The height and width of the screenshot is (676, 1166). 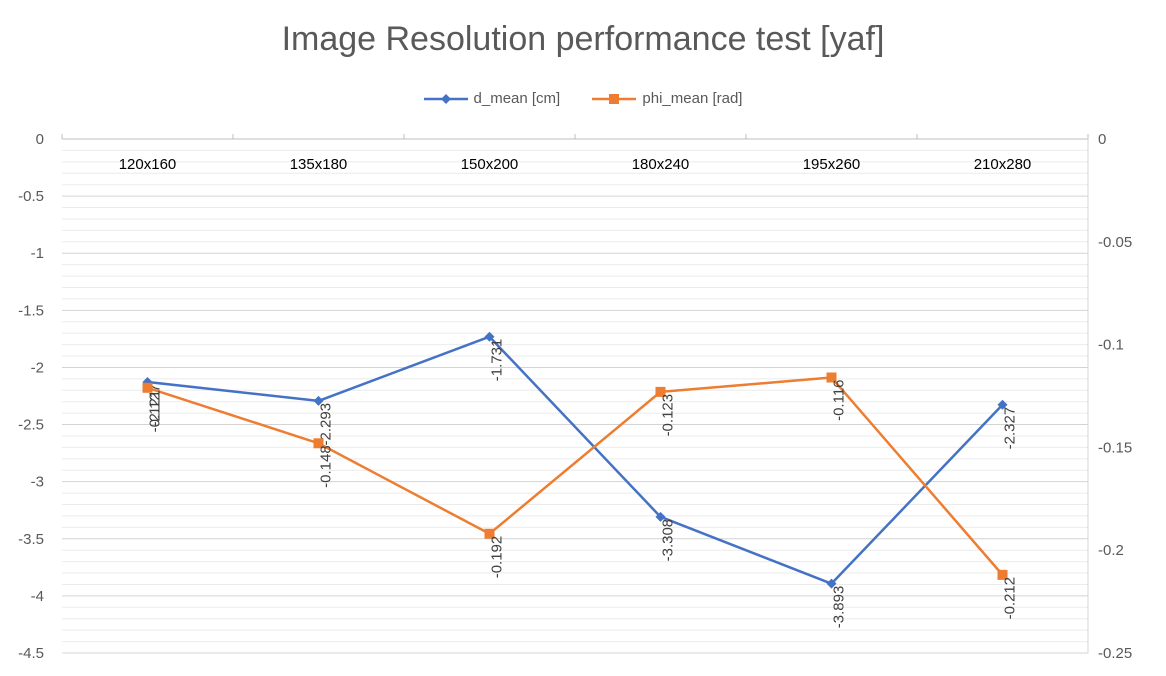 I want to click on left-axis-tick-label: -2, so click(x=37, y=367).